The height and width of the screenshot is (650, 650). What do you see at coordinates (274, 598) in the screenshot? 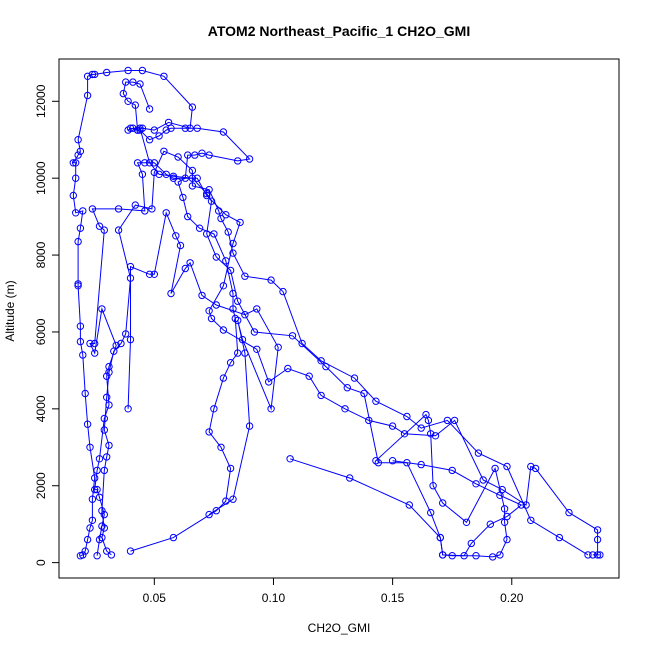
I see `x-tick-label: 0.10` at bounding box center [274, 598].